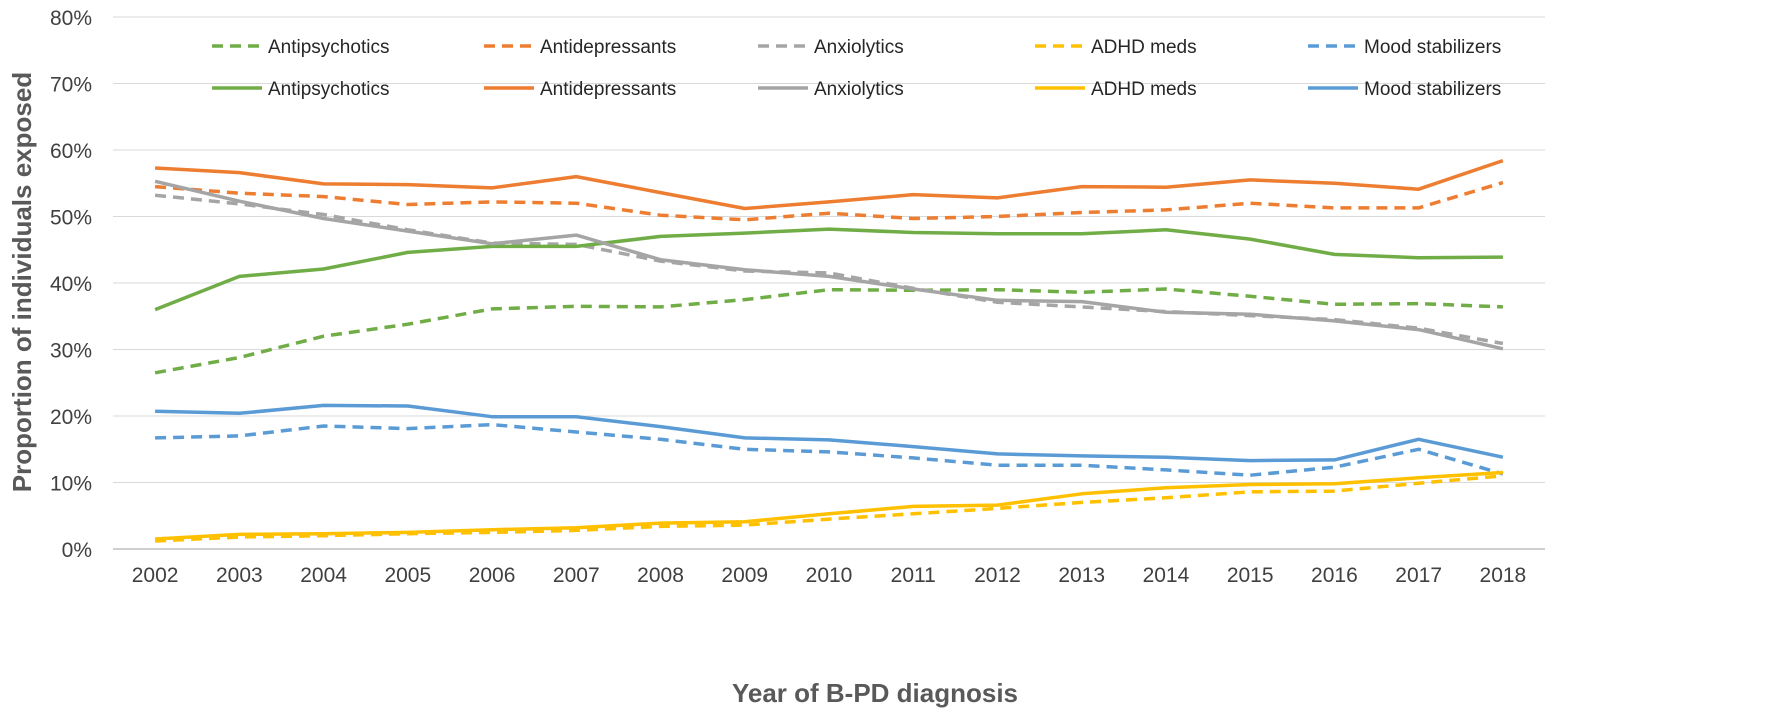 Image resolution: width=1772 pixels, height=717 pixels. Describe the element at coordinates (155, 575) in the screenshot. I see `x-tick-label: 2002` at that location.